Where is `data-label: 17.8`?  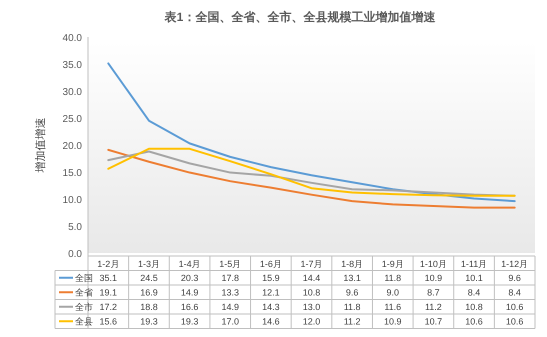
data-label: 17.8 is located at coordinates (230, 278).